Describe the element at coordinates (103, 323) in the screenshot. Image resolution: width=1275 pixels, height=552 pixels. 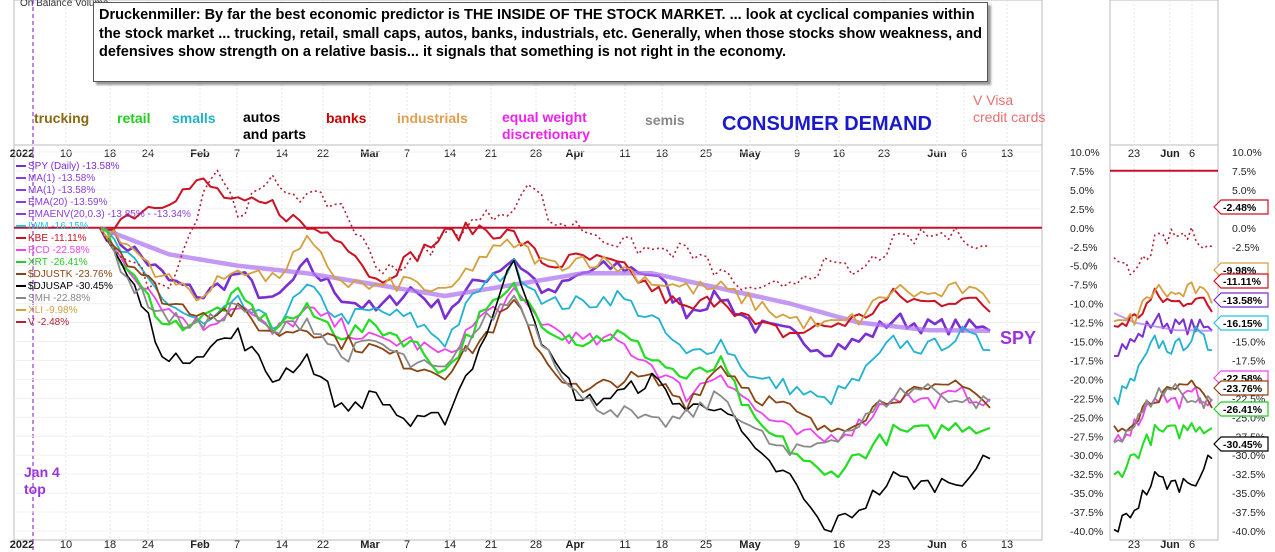
I see `legend-entry: V -2.48%` at that location.